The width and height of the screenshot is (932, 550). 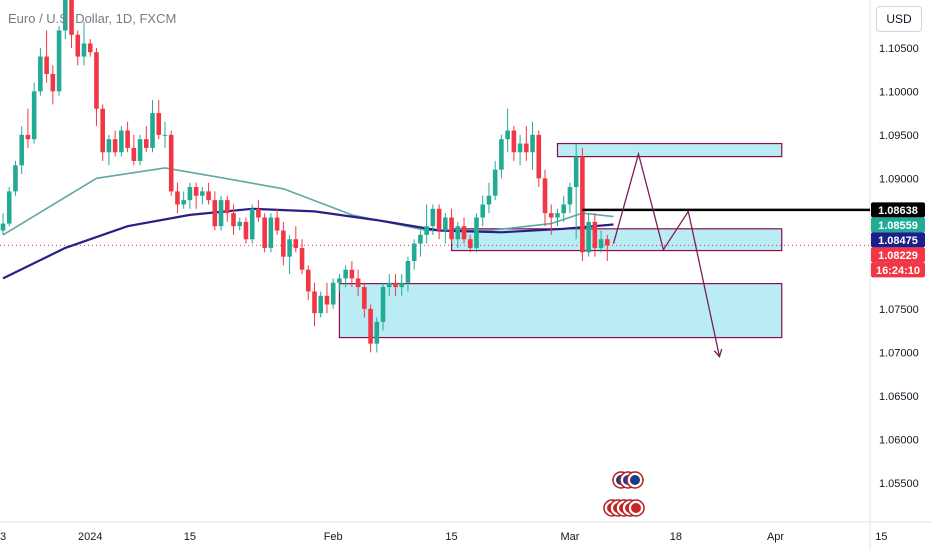 What do you see at coordinates (898, 256) in the screenshot?
I see `price-label: 1.08229` at bounding box center [898, 256].